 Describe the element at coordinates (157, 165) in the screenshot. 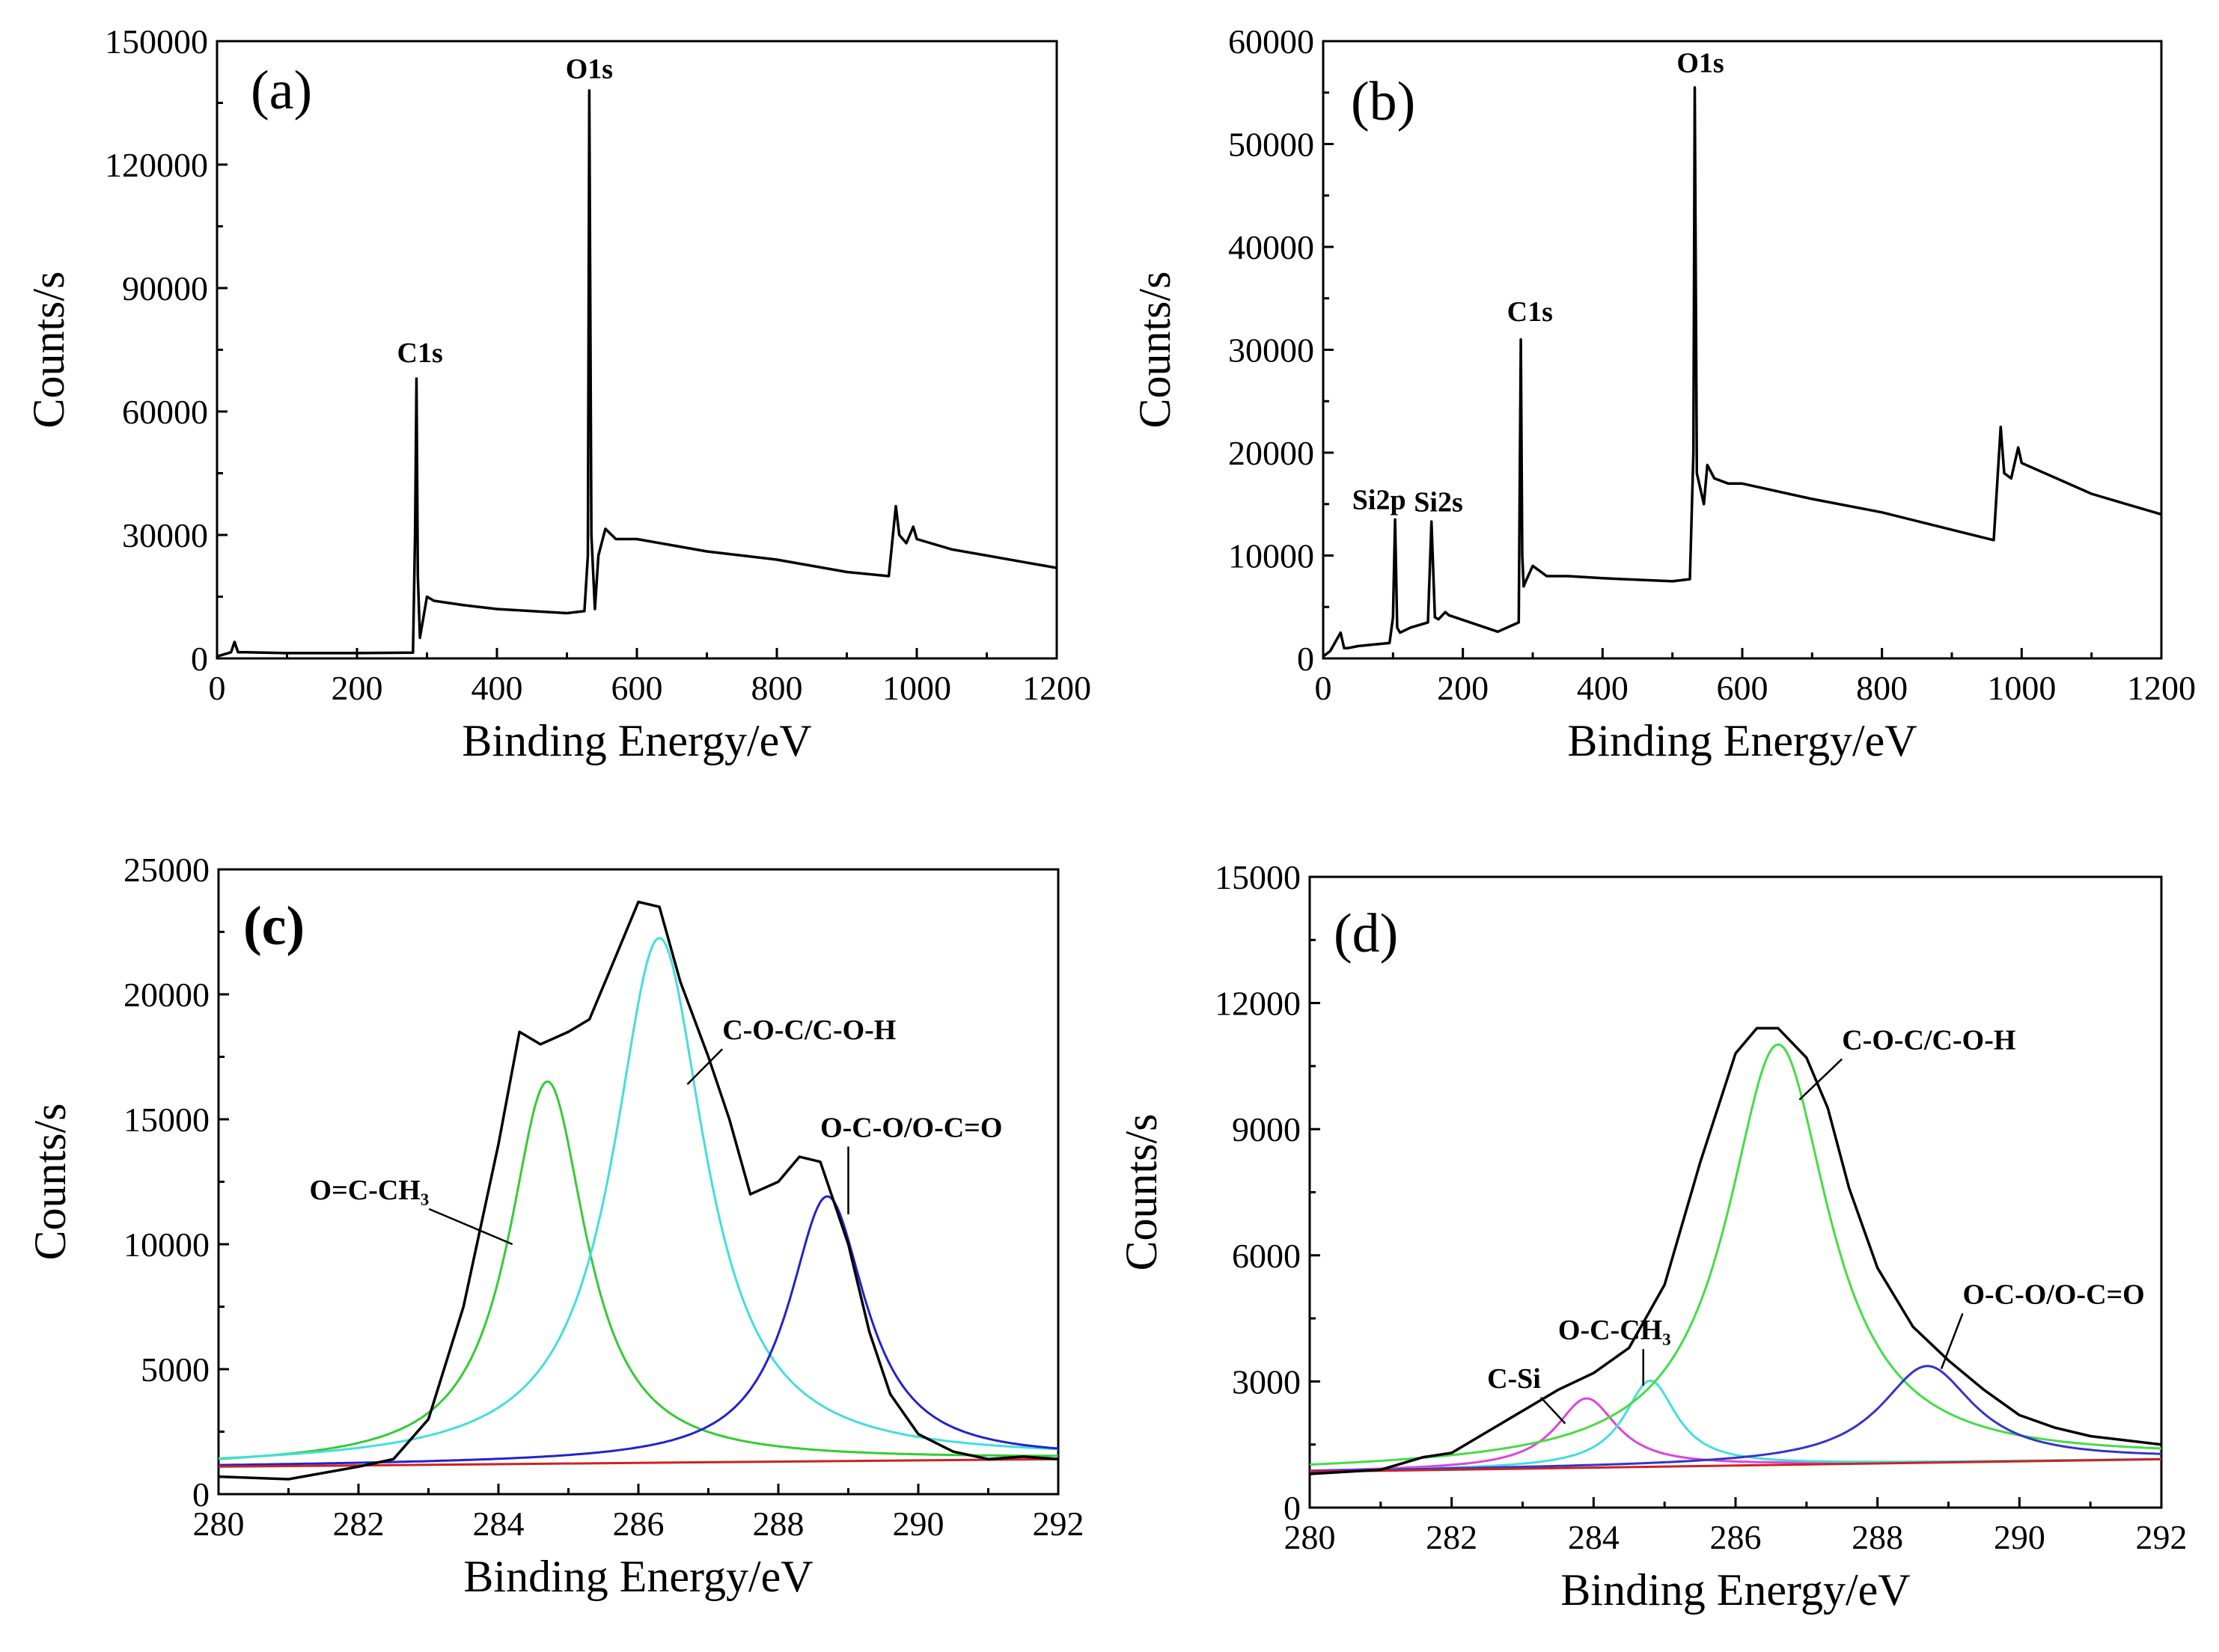

I see `y-tick-label: 120000` at that location.